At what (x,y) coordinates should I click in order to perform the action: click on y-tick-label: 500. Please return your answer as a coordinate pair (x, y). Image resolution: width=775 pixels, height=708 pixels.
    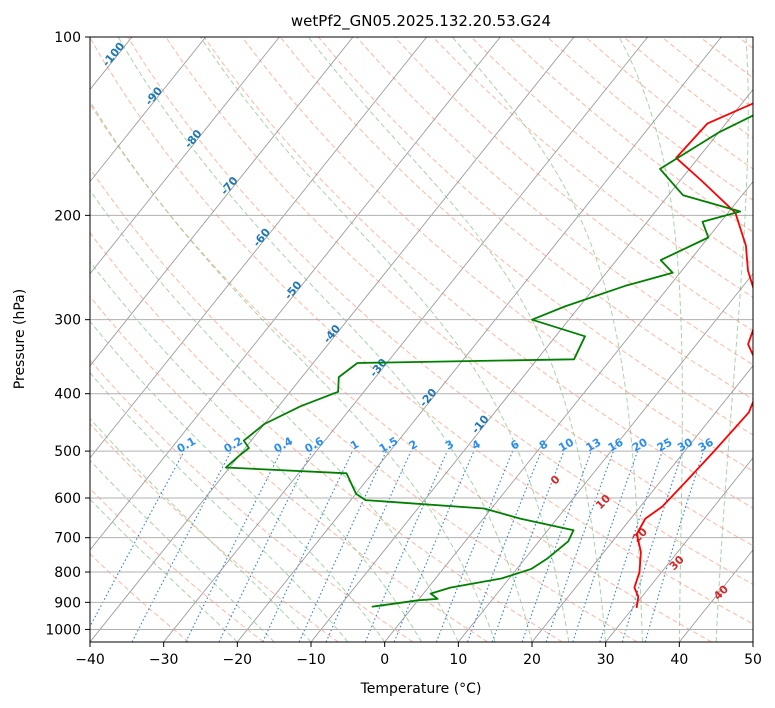
    Looking at the image, I should click on (67, 452).